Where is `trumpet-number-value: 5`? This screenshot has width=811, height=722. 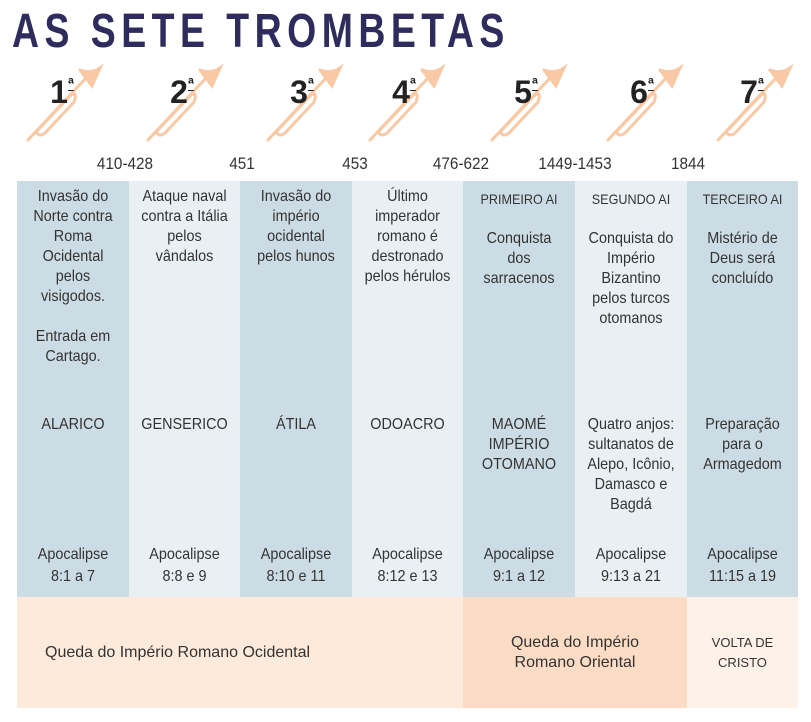 trumpet-number-value: 5 is located at coordinates (523, 92).